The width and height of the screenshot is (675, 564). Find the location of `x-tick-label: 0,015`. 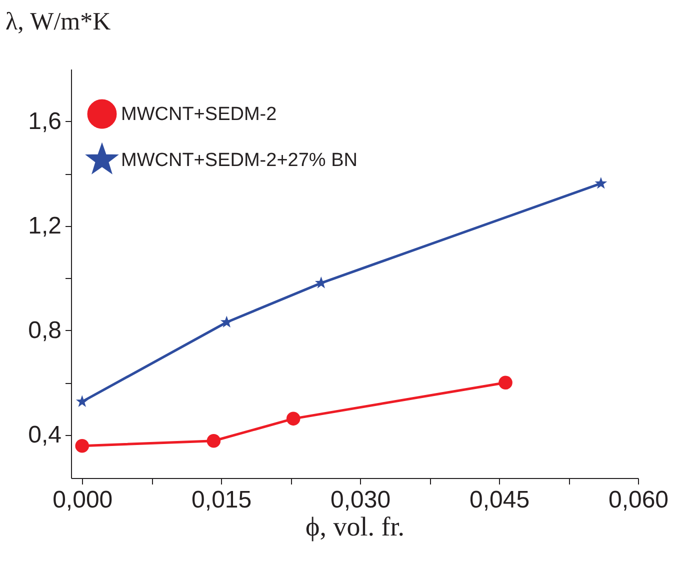

x-tick-label: 0,015 is located at coordinates (222, 500).